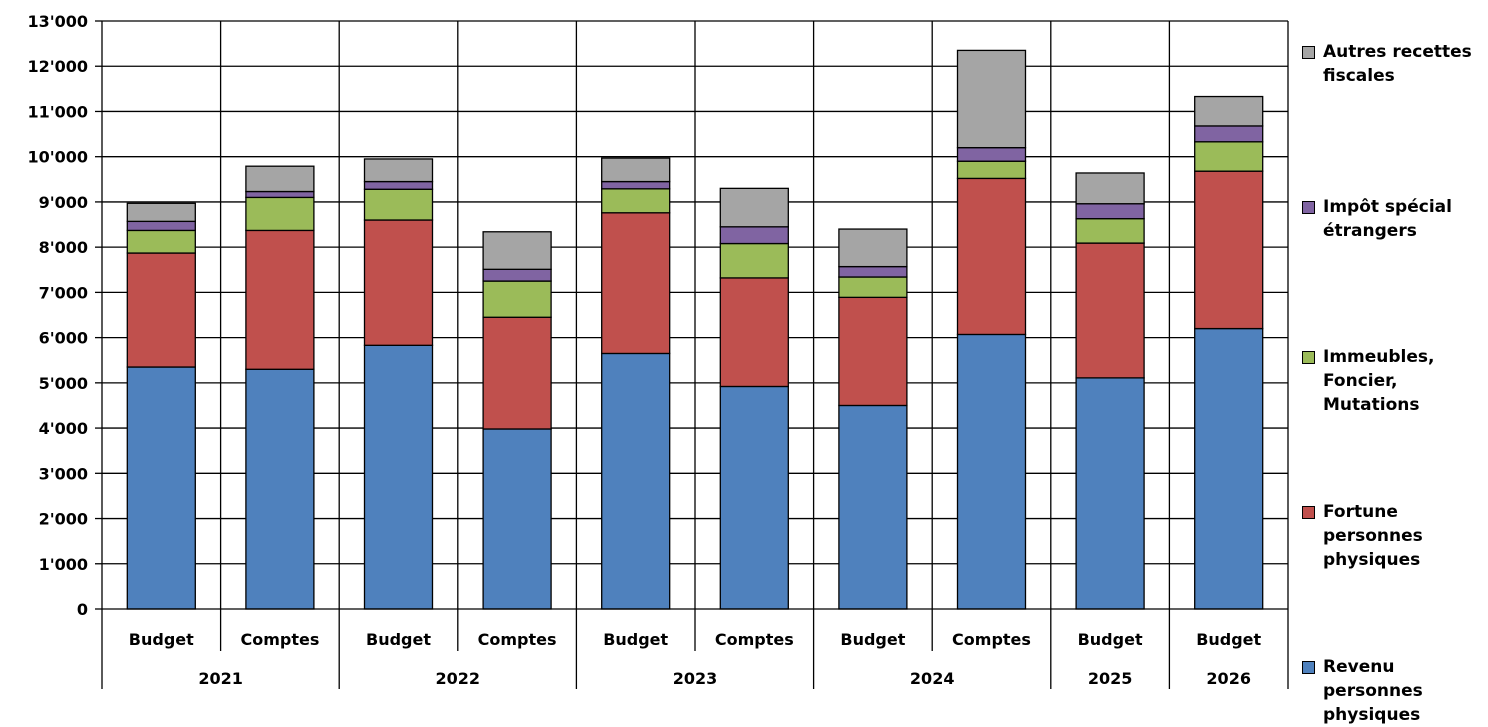 Image resolution: width=1488 pixels, height=727 pixels. What do you see at coordinates (63, 247) in the screenshot?
I see `y-tick-label: 8'000` at bounding box center [63, 247].